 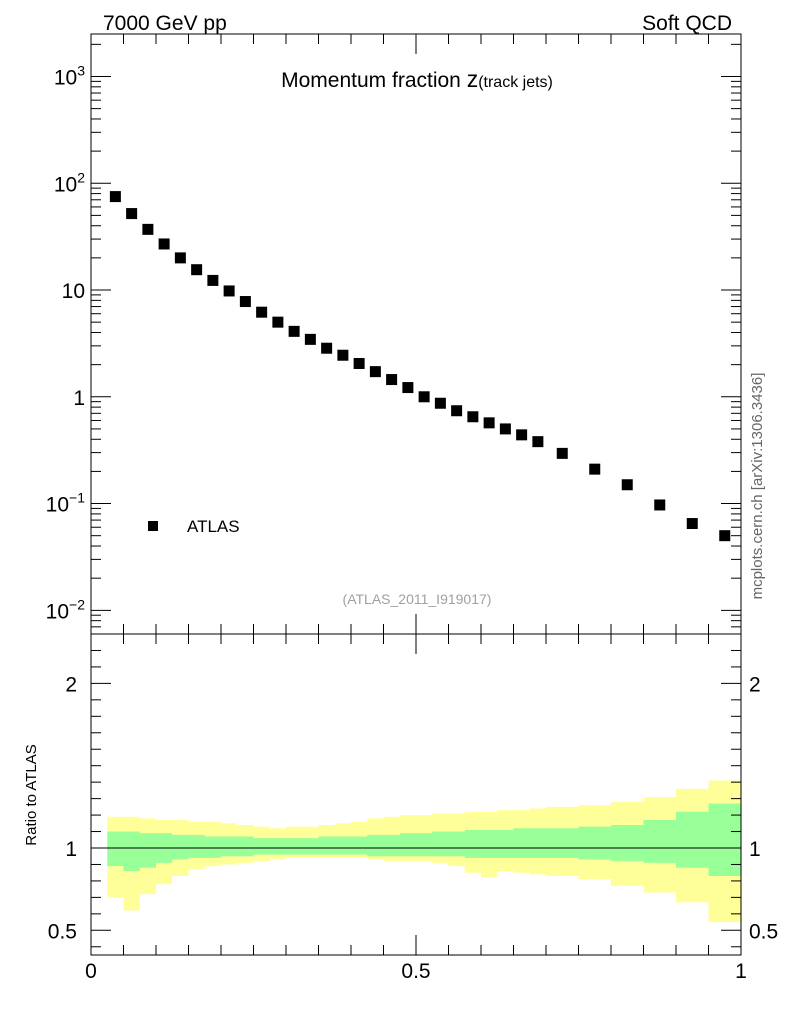 I want to click on tick-exponent: −2, so click(x=77, y=604).